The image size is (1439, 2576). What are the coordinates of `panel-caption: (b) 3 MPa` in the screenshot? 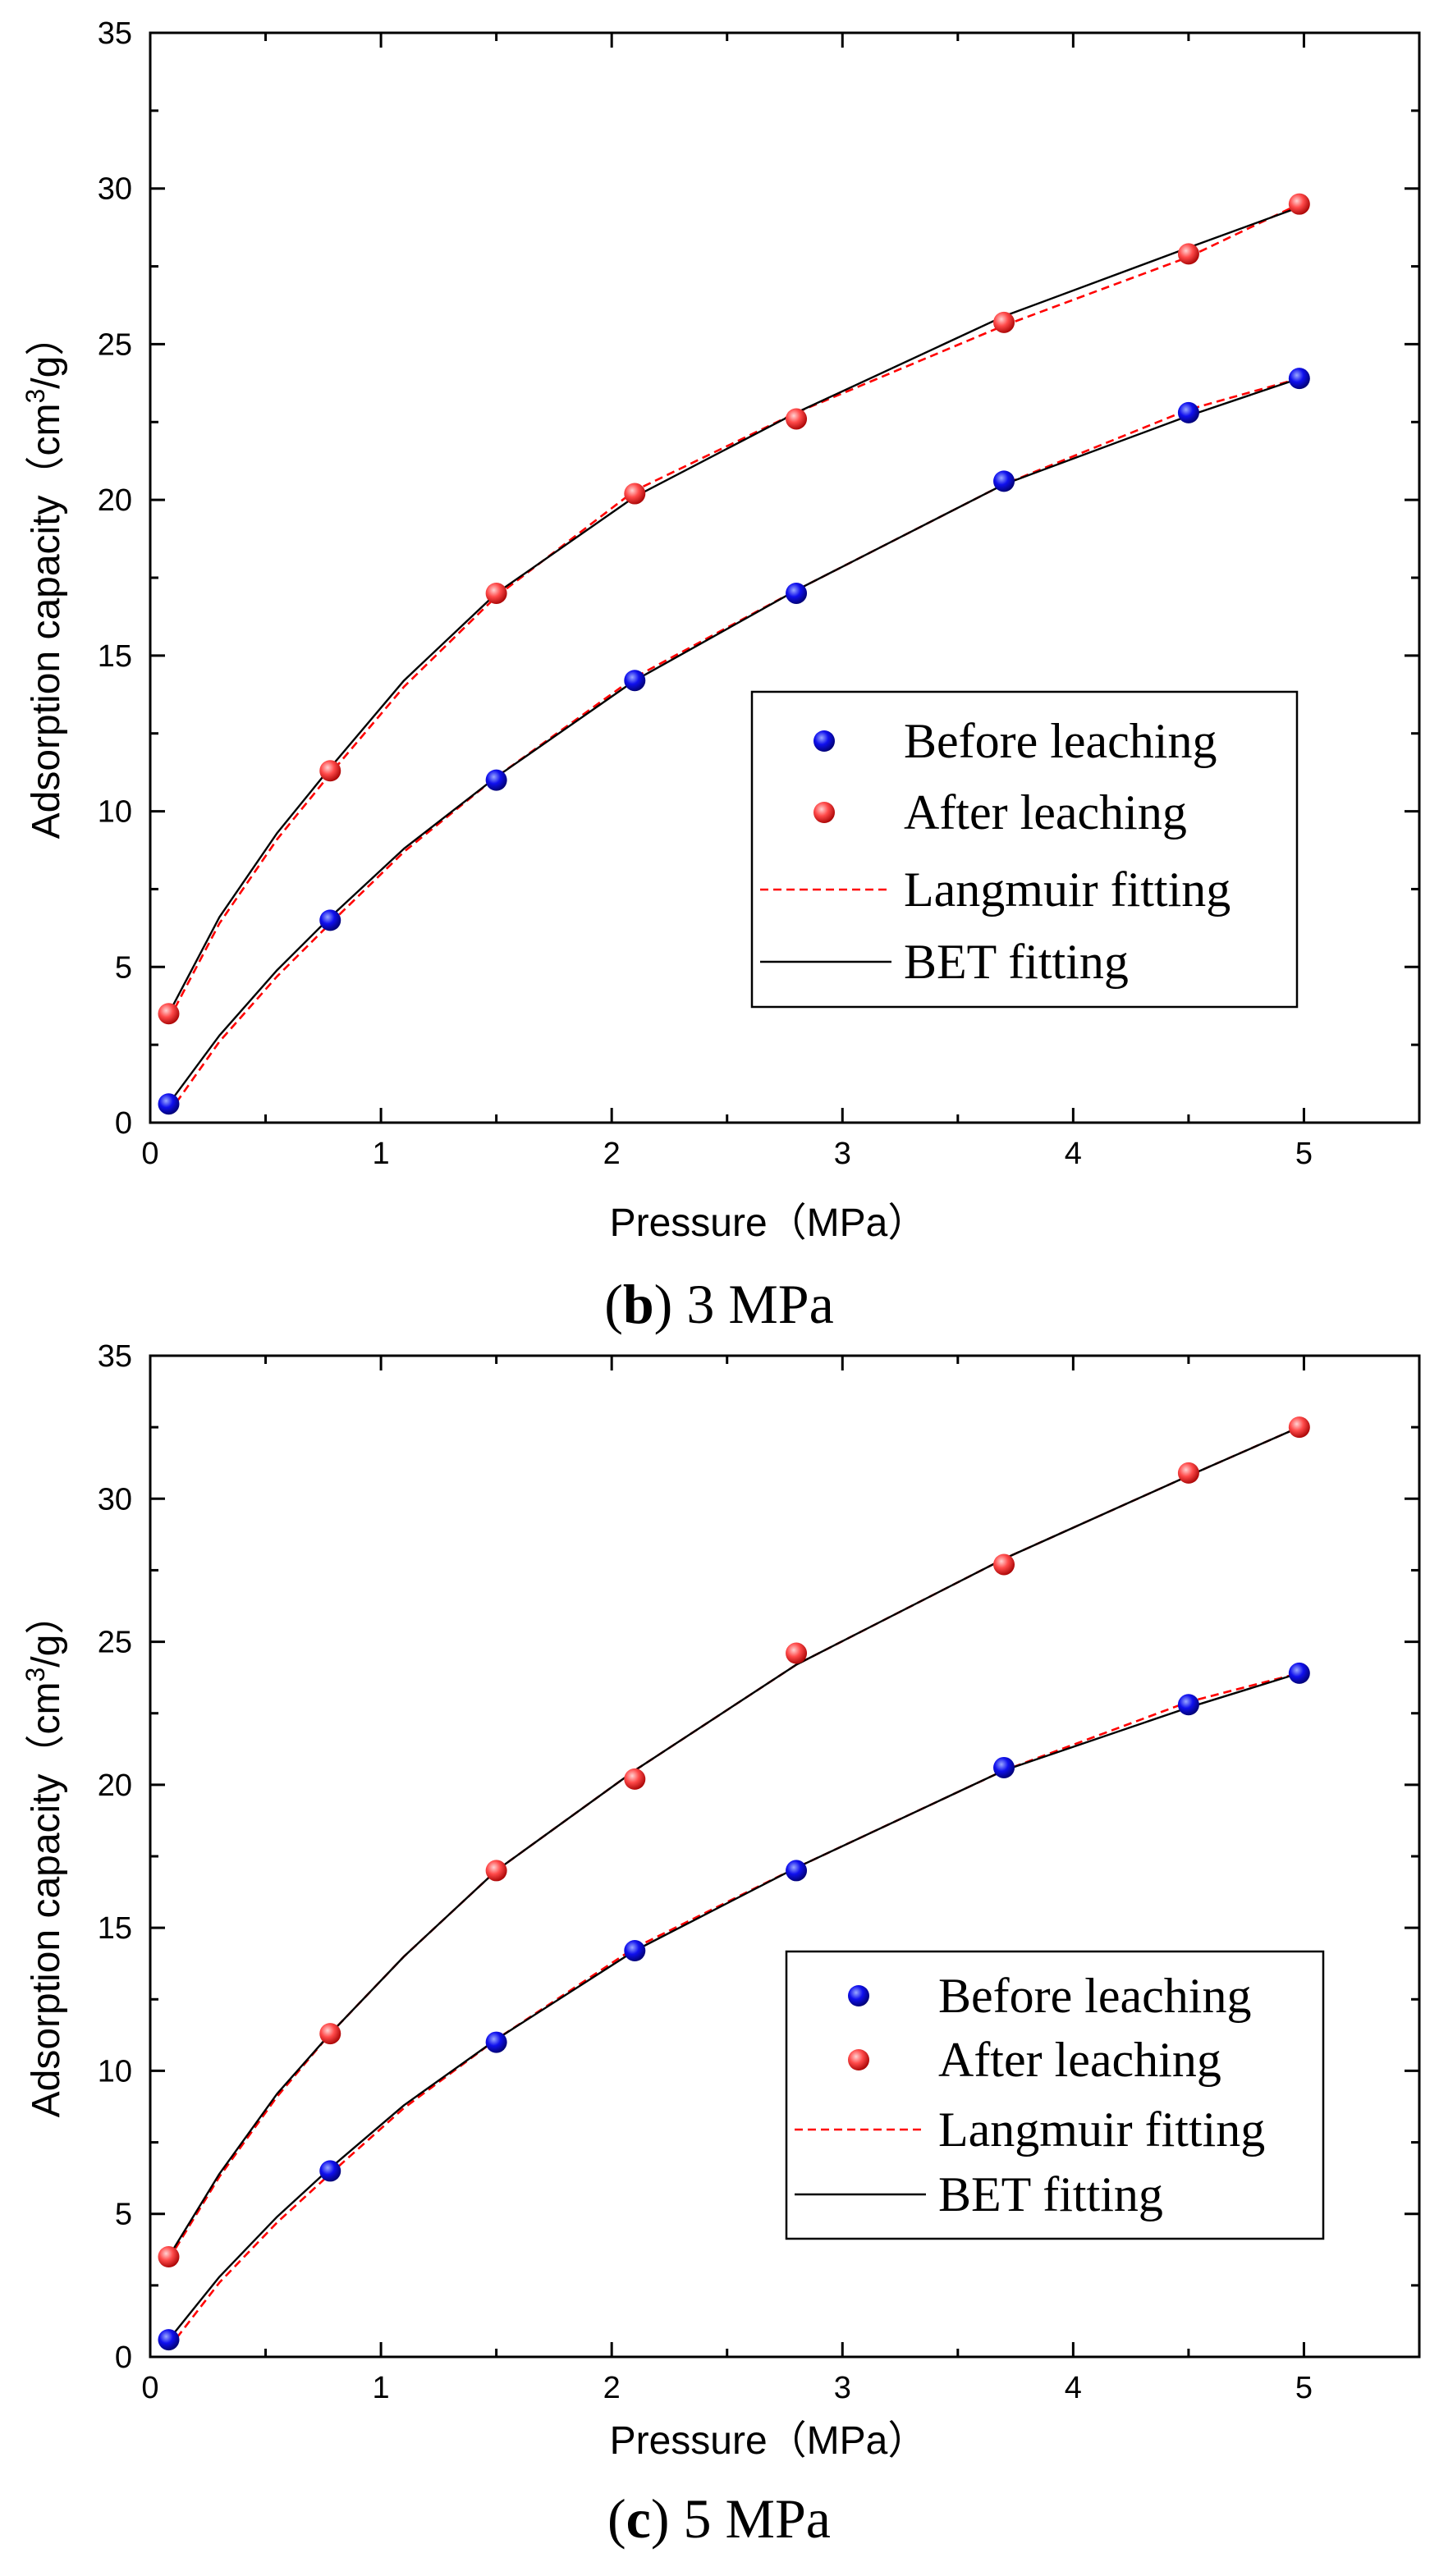 It's located at (719, 1304).